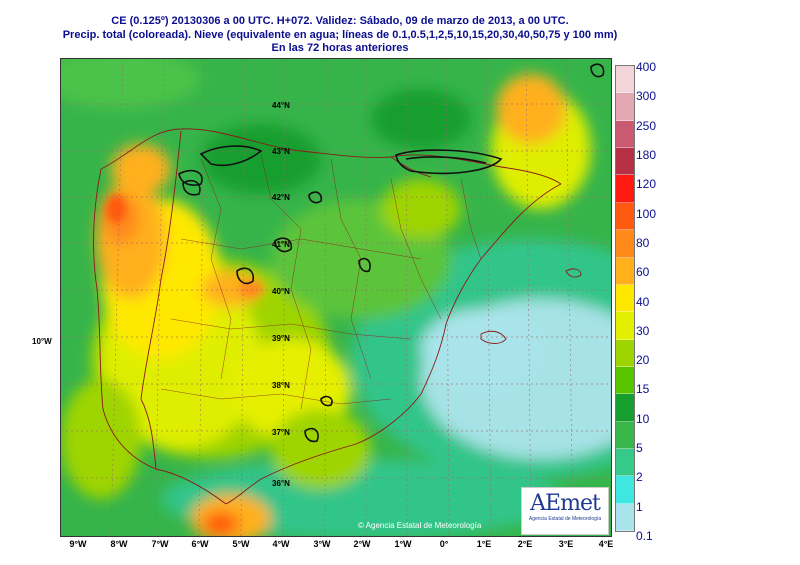 The width and height of the screenshot is (800, 565). Describe the element at coordinates (281, 385) in the screenshot. I see `lat-label-38n: 38°N` at that location.